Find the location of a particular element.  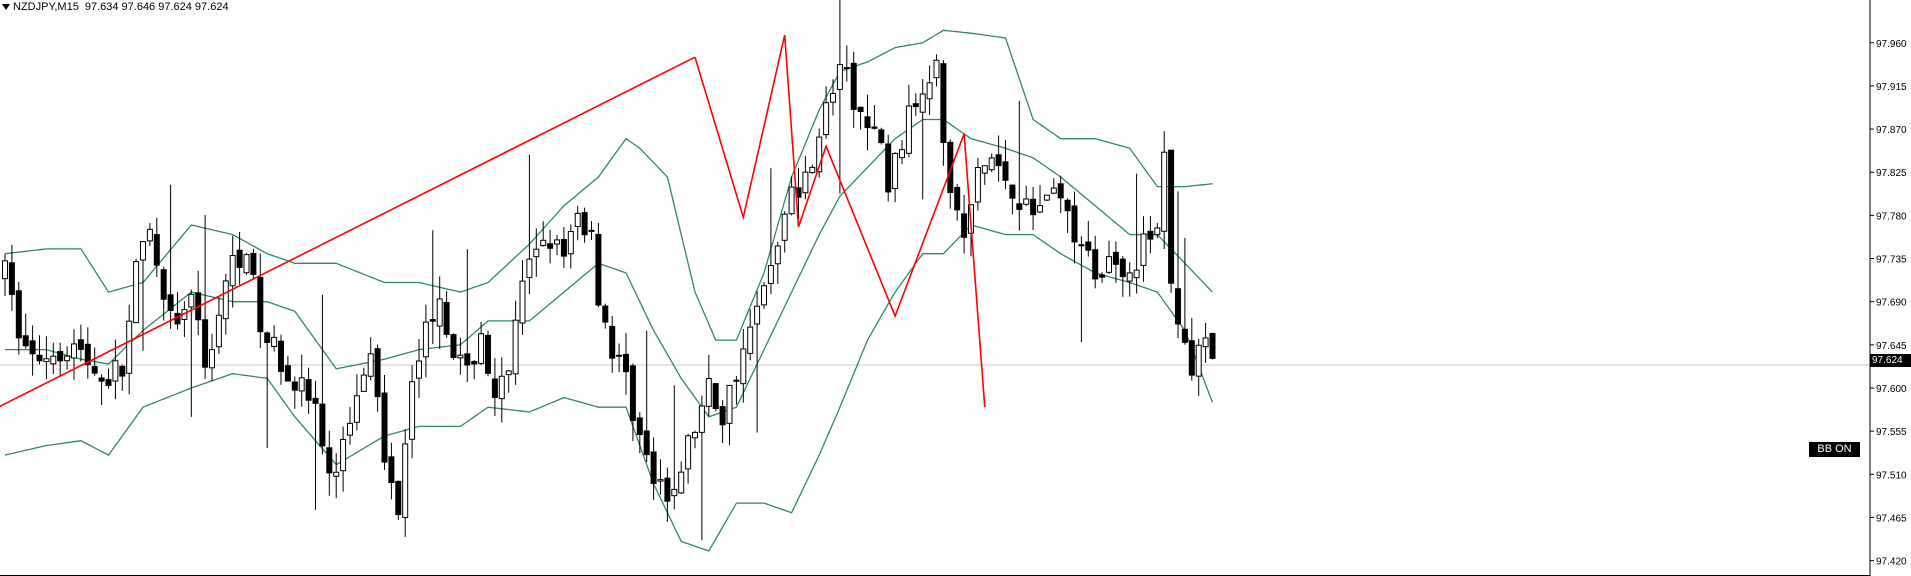

price-tick-label: 97.825 is located at coordinates (1891, 173).